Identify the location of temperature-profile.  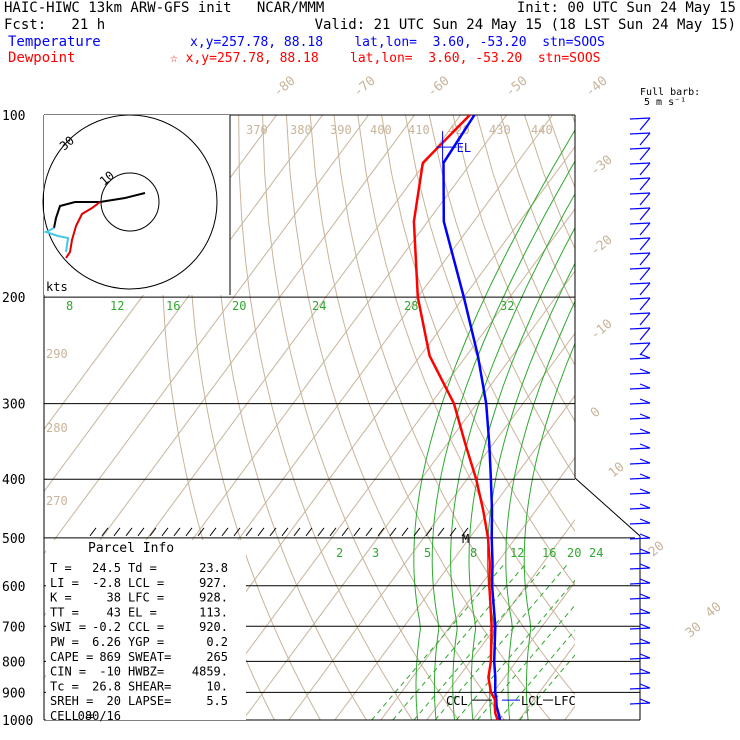
(472, 417).